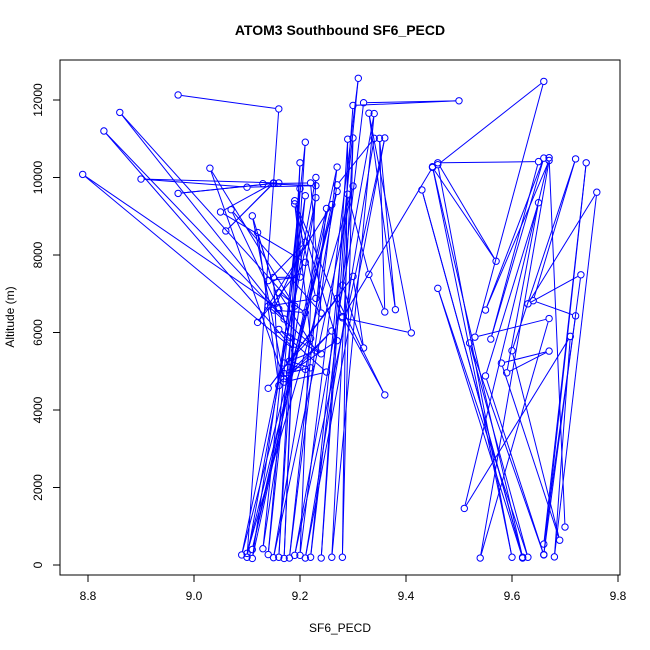  What do you see at coordinates (38, 409) in the screenshot?
I see `y-tick-label: 4000` at bounding box center [38, 409].